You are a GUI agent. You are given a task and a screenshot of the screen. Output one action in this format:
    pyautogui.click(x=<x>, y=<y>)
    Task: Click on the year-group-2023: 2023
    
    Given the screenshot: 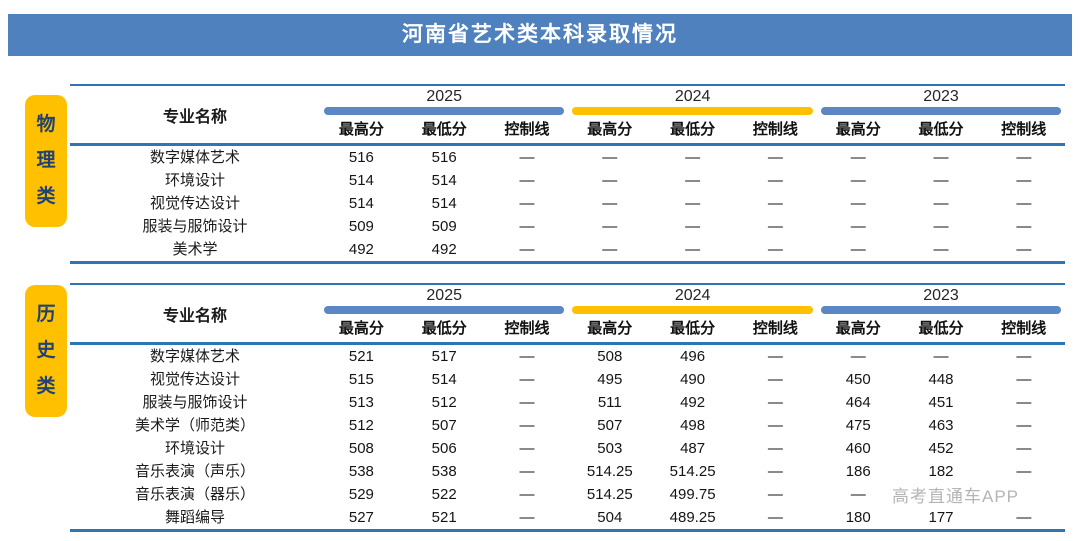 What is the action you would take?
    pyautogui.click(x=941, y=99)
    